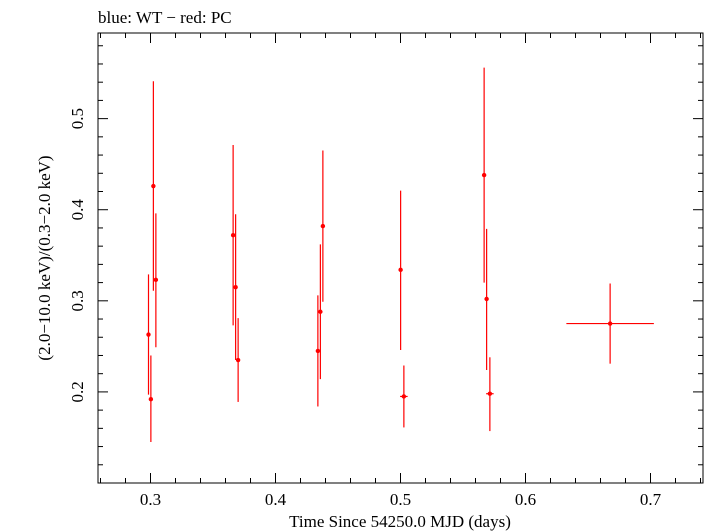  I want to click on y-tick-label: 0.4, so click(77, 210).